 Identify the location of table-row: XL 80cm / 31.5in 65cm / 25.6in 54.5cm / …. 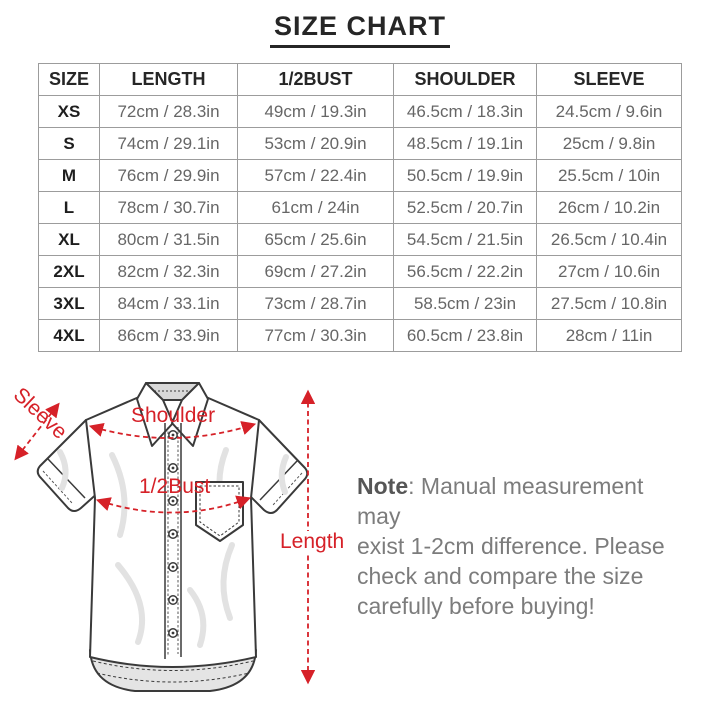
(360, 239).